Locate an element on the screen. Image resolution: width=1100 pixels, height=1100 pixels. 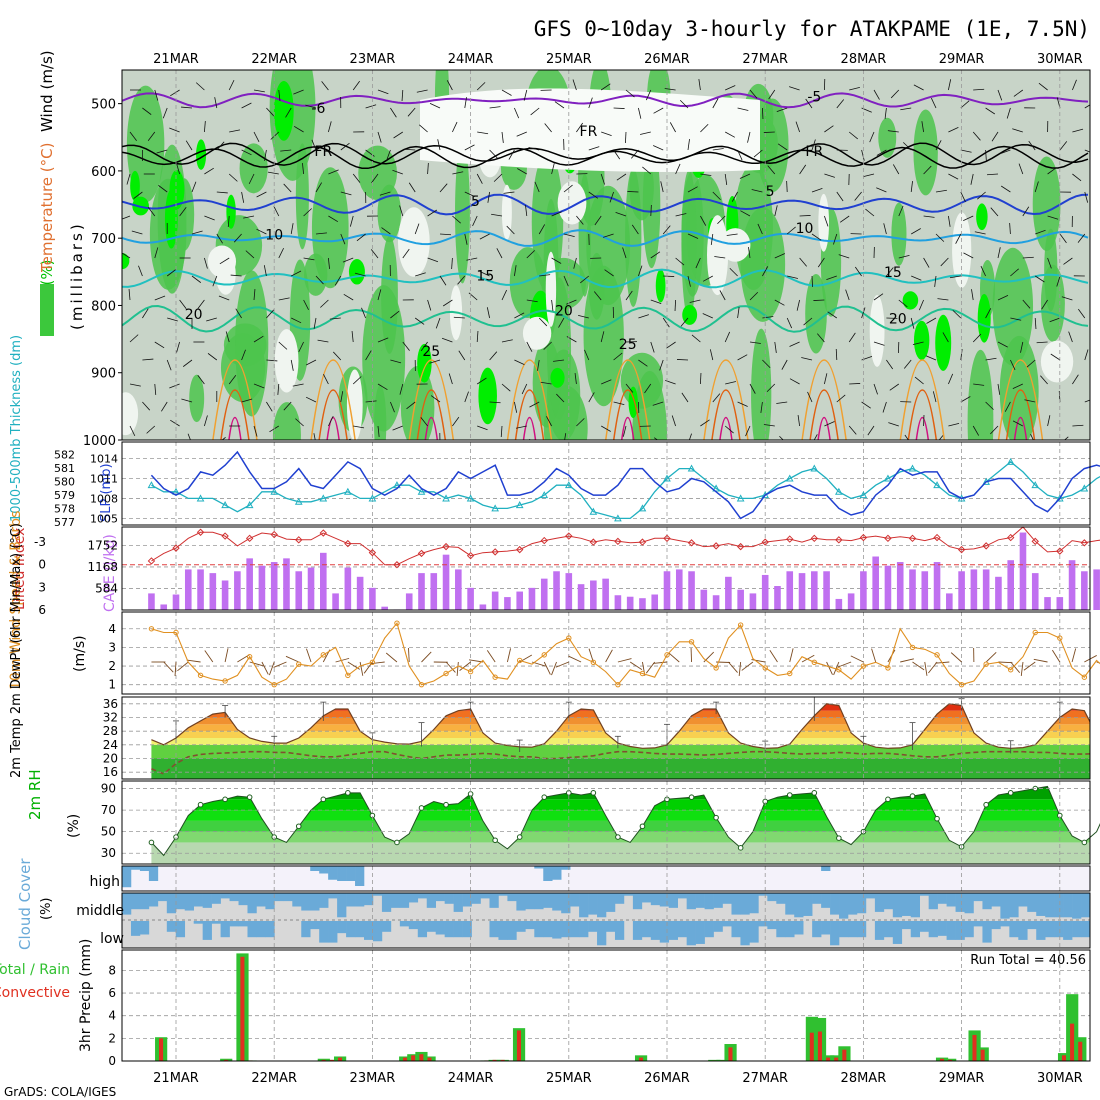
rh-band is located at coordinates (620, 805).